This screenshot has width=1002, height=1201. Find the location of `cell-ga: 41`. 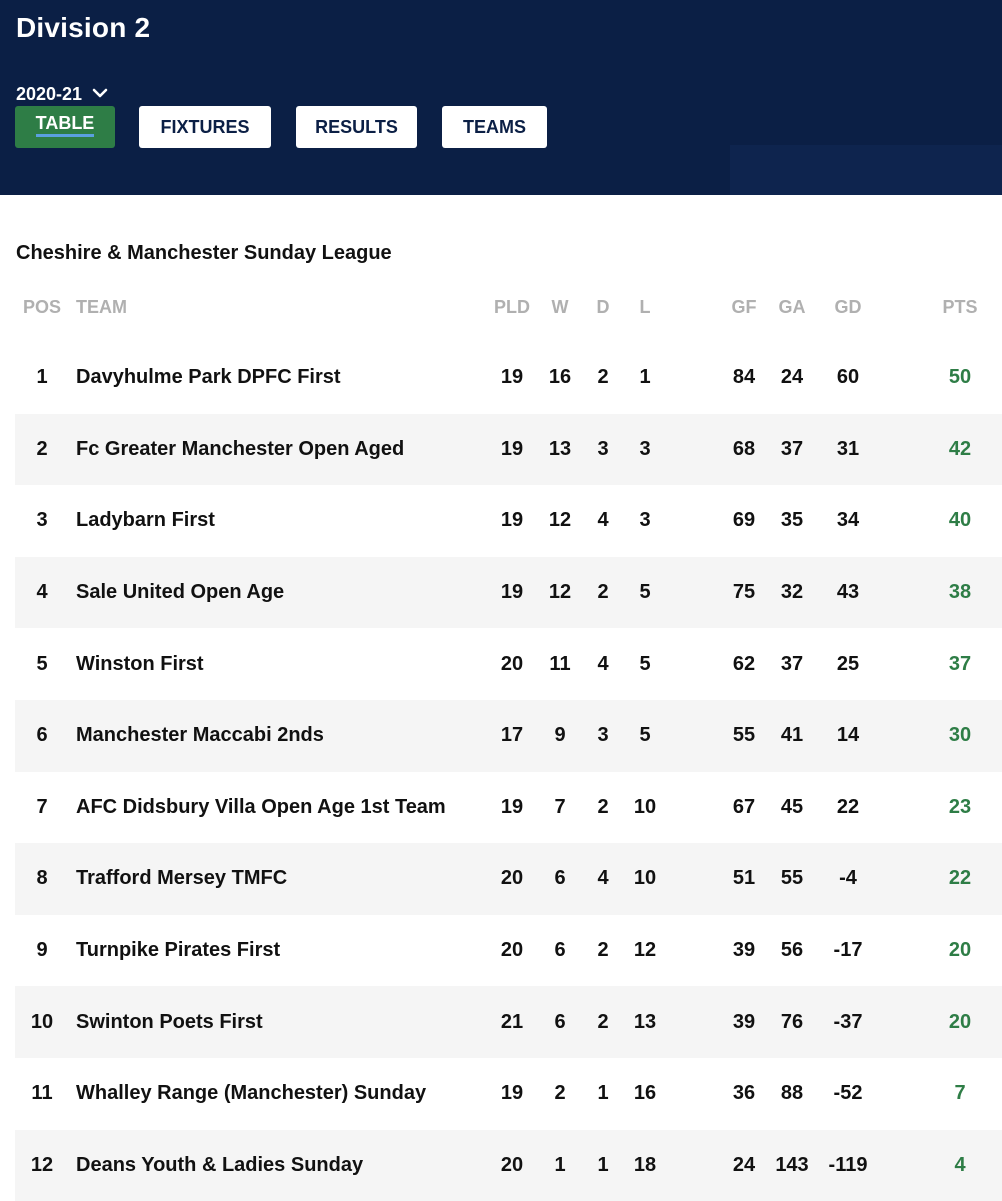

cell-ga: 41 is located at coordinates (792, 735).